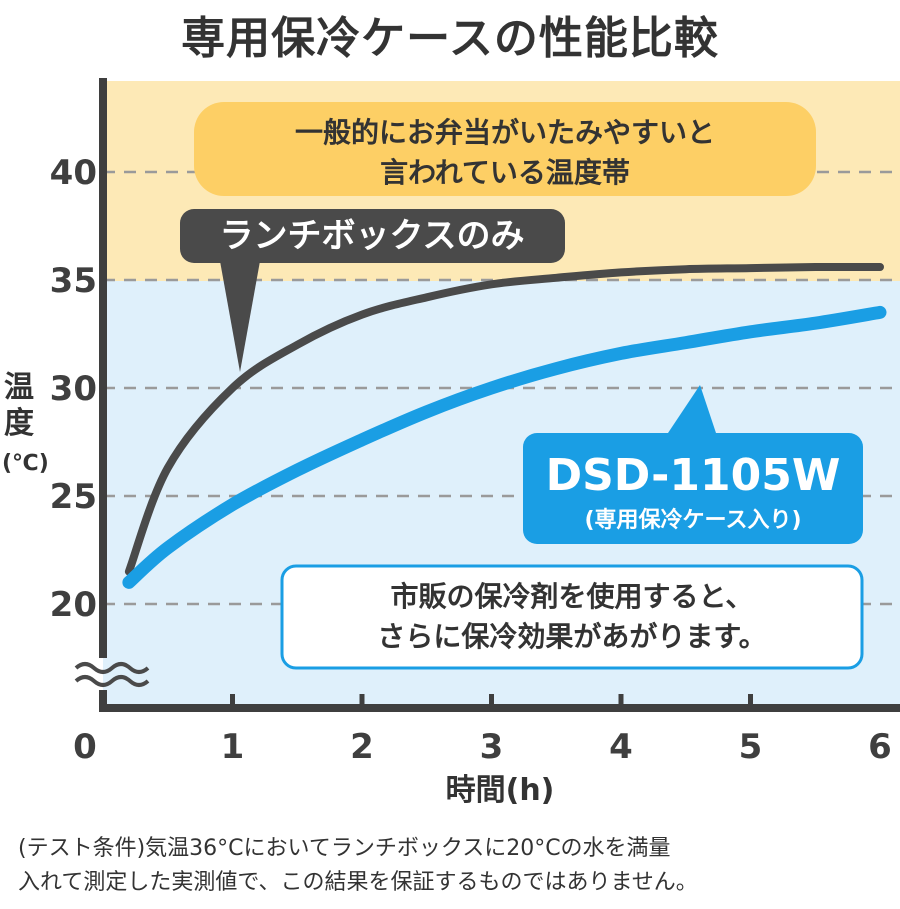 The image size is (900, 909). I want to click on x-axis-label: 時間(h), so click(500, 790).